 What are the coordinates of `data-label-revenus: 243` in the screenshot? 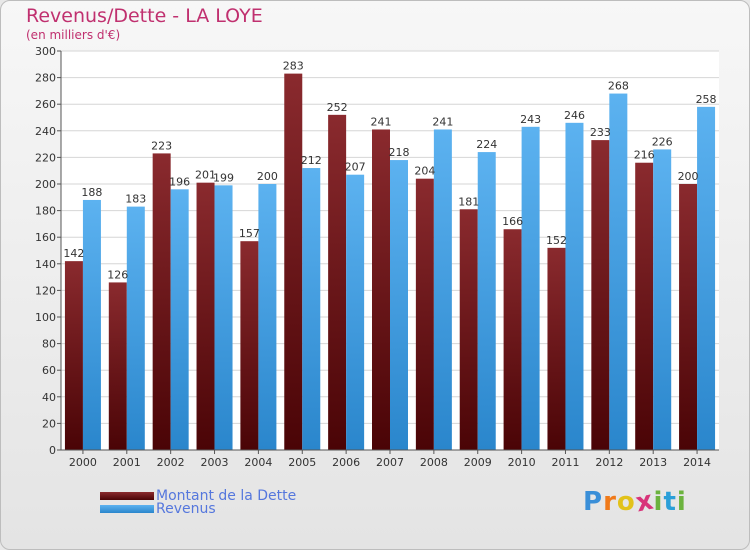 It's located at (530, 119).